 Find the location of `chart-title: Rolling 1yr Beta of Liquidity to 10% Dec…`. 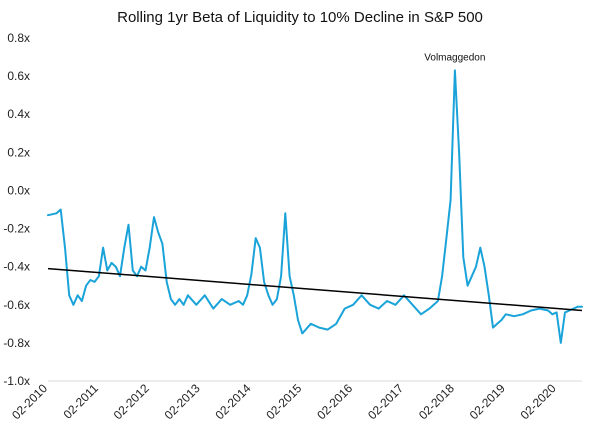

chart-title: Rolling 1yr Beta of Liquidity to 10% Dec… is located at coordinates (300, 17).